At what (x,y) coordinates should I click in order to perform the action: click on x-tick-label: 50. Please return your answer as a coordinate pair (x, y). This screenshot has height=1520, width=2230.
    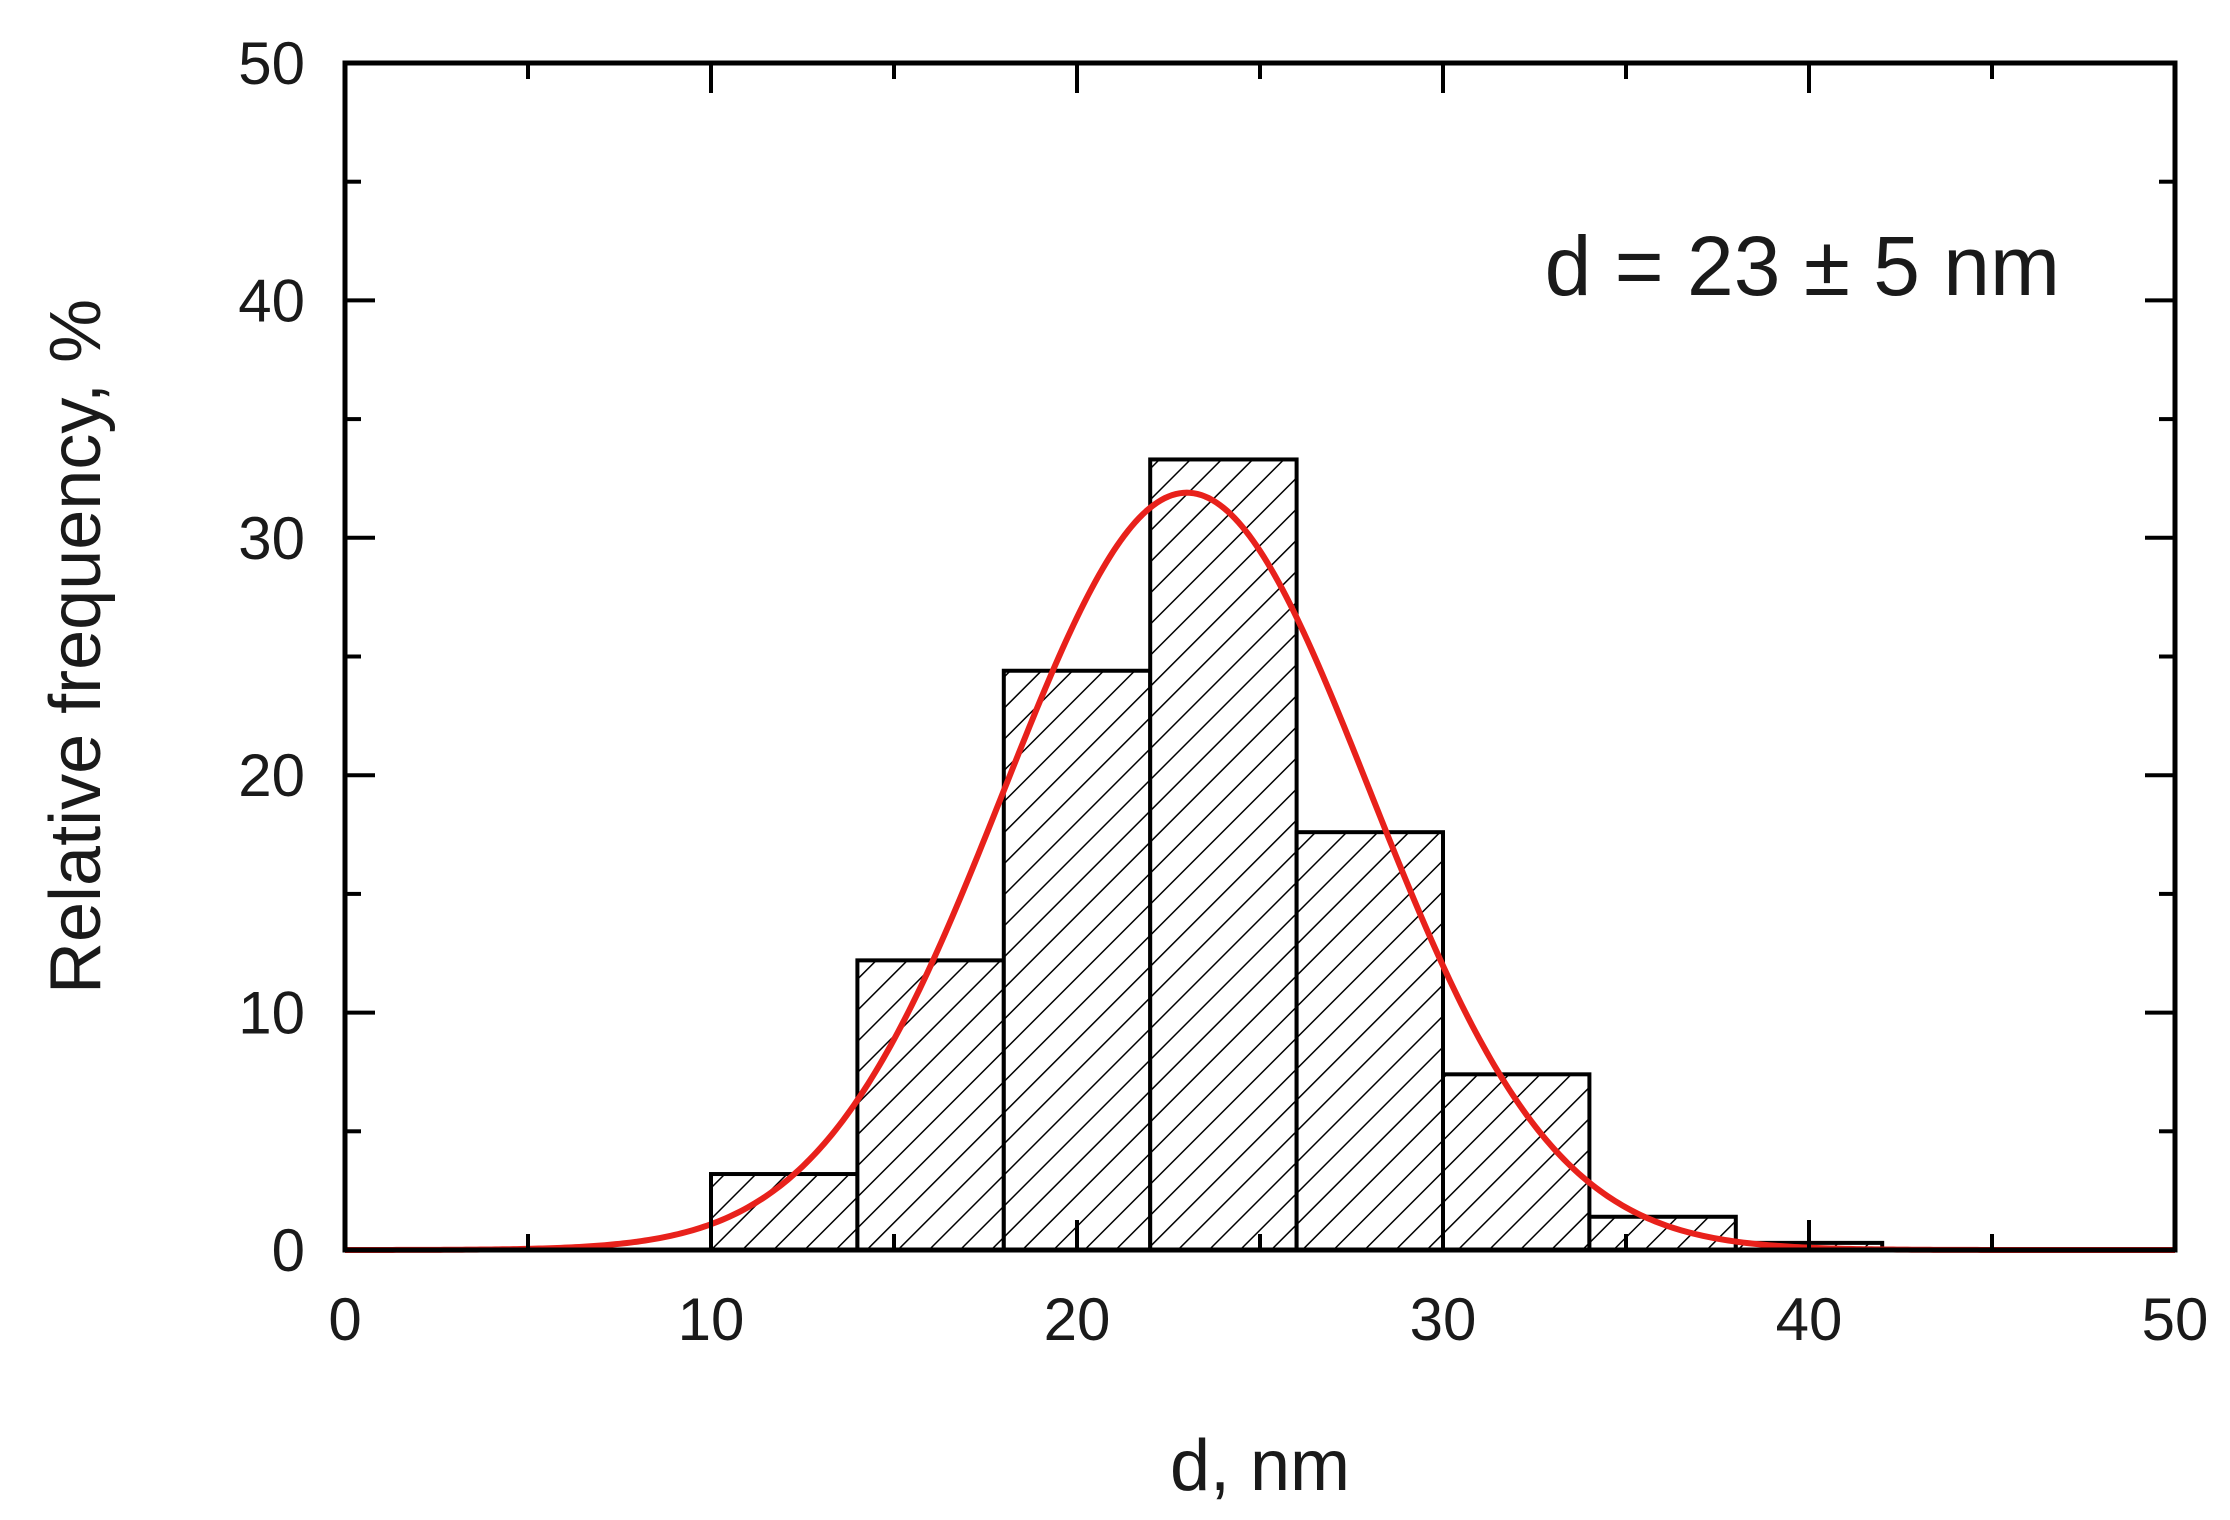
    Looking at the image, I should click on (2175, 1319).